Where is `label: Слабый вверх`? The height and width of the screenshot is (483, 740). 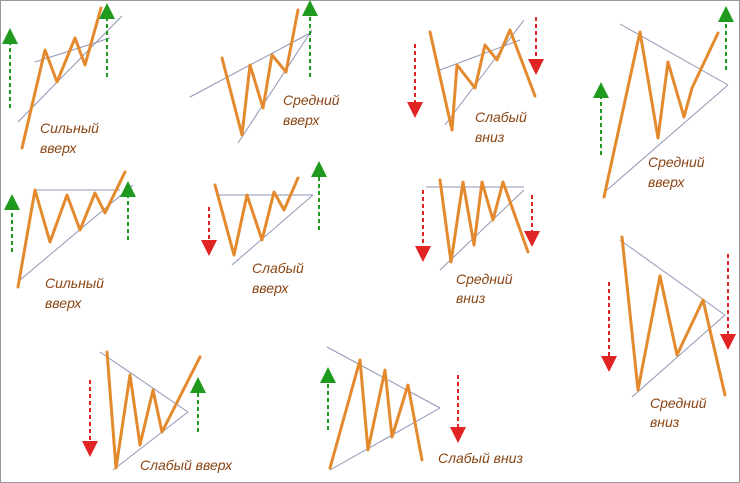 label: Слабый вверх is located at coordinates (186, 465).